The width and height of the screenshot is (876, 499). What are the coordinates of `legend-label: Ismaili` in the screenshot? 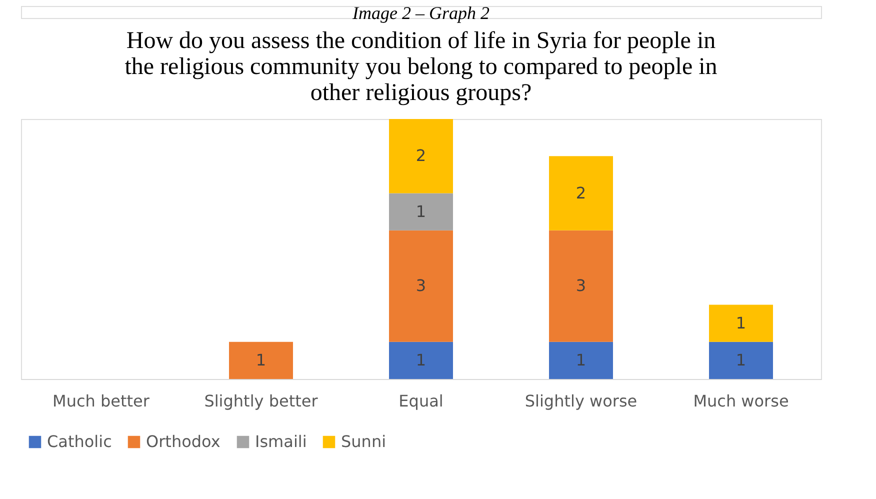 It's located at (281, 441).